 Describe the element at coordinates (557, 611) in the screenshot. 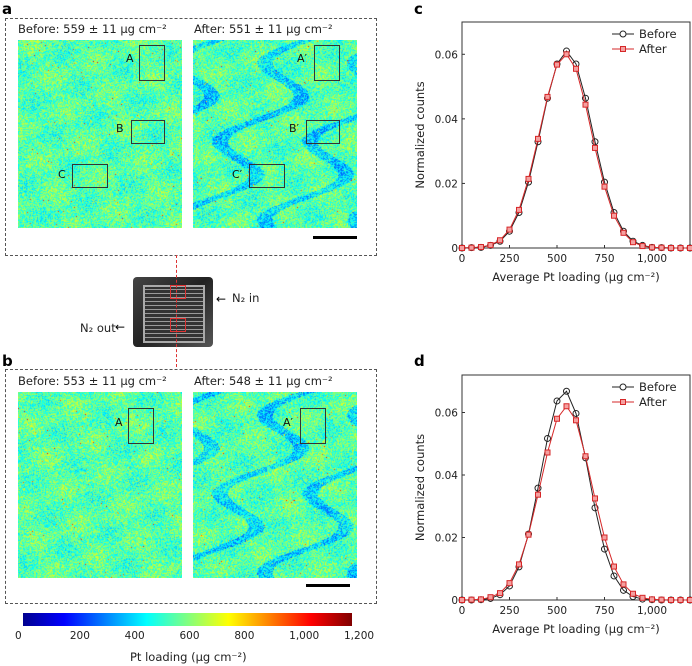

I see `x-tick-label: 500` at that location.